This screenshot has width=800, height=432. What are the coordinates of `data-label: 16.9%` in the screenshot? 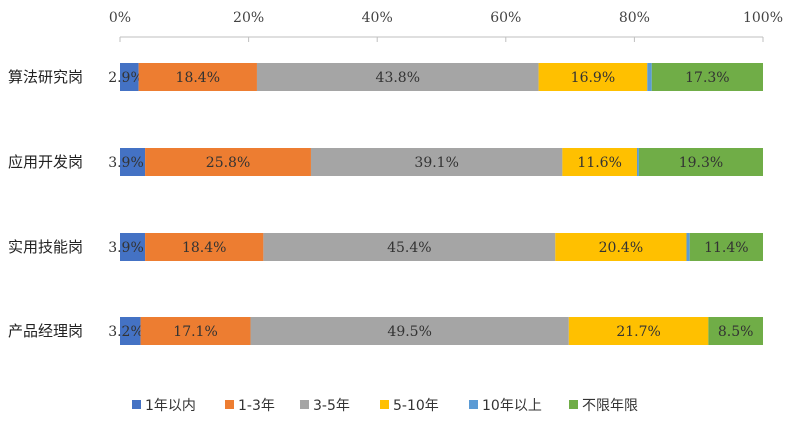 It's located at (593, 78).